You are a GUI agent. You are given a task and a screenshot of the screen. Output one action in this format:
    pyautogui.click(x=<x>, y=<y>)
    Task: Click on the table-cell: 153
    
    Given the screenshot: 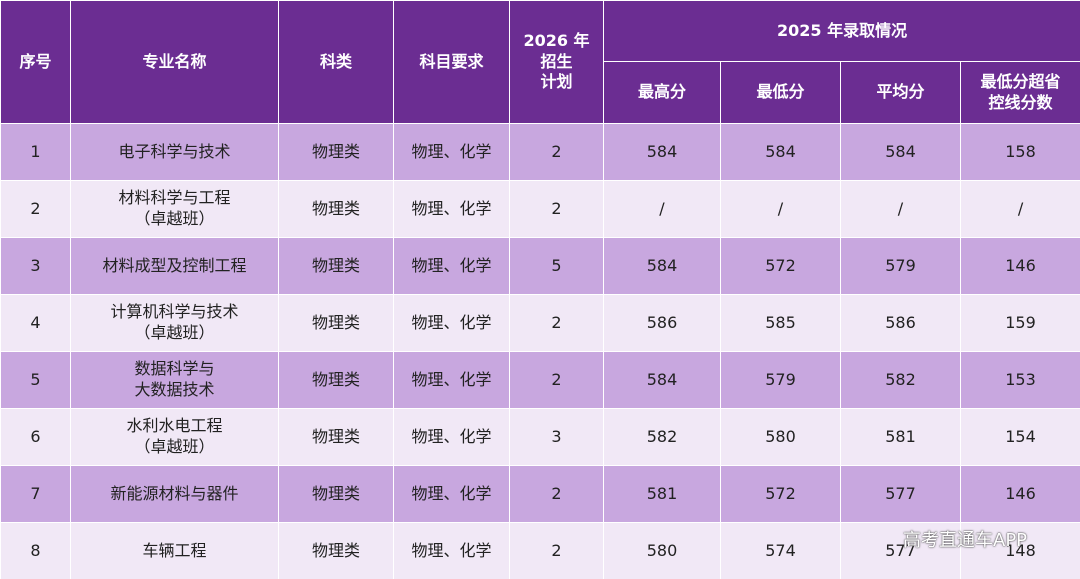 What is the action you would take?
    pyautogui.click(x=1019, y=380)
    